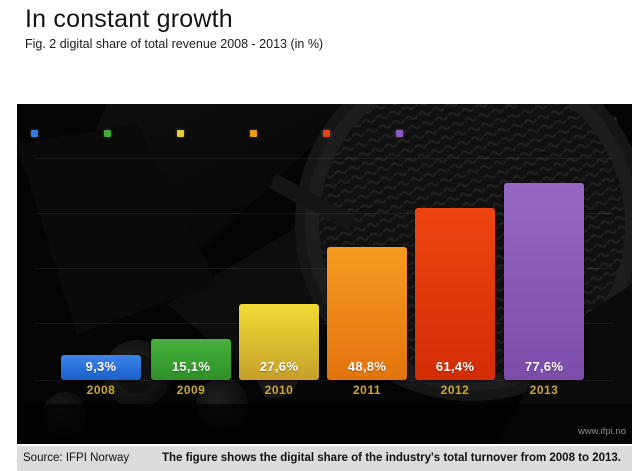 This screenshot has height=471, width=640. What do you see at coordinates (34, 133) in the screenshot?
I see `legend-marker-2008` at bounding box center [34, 133].